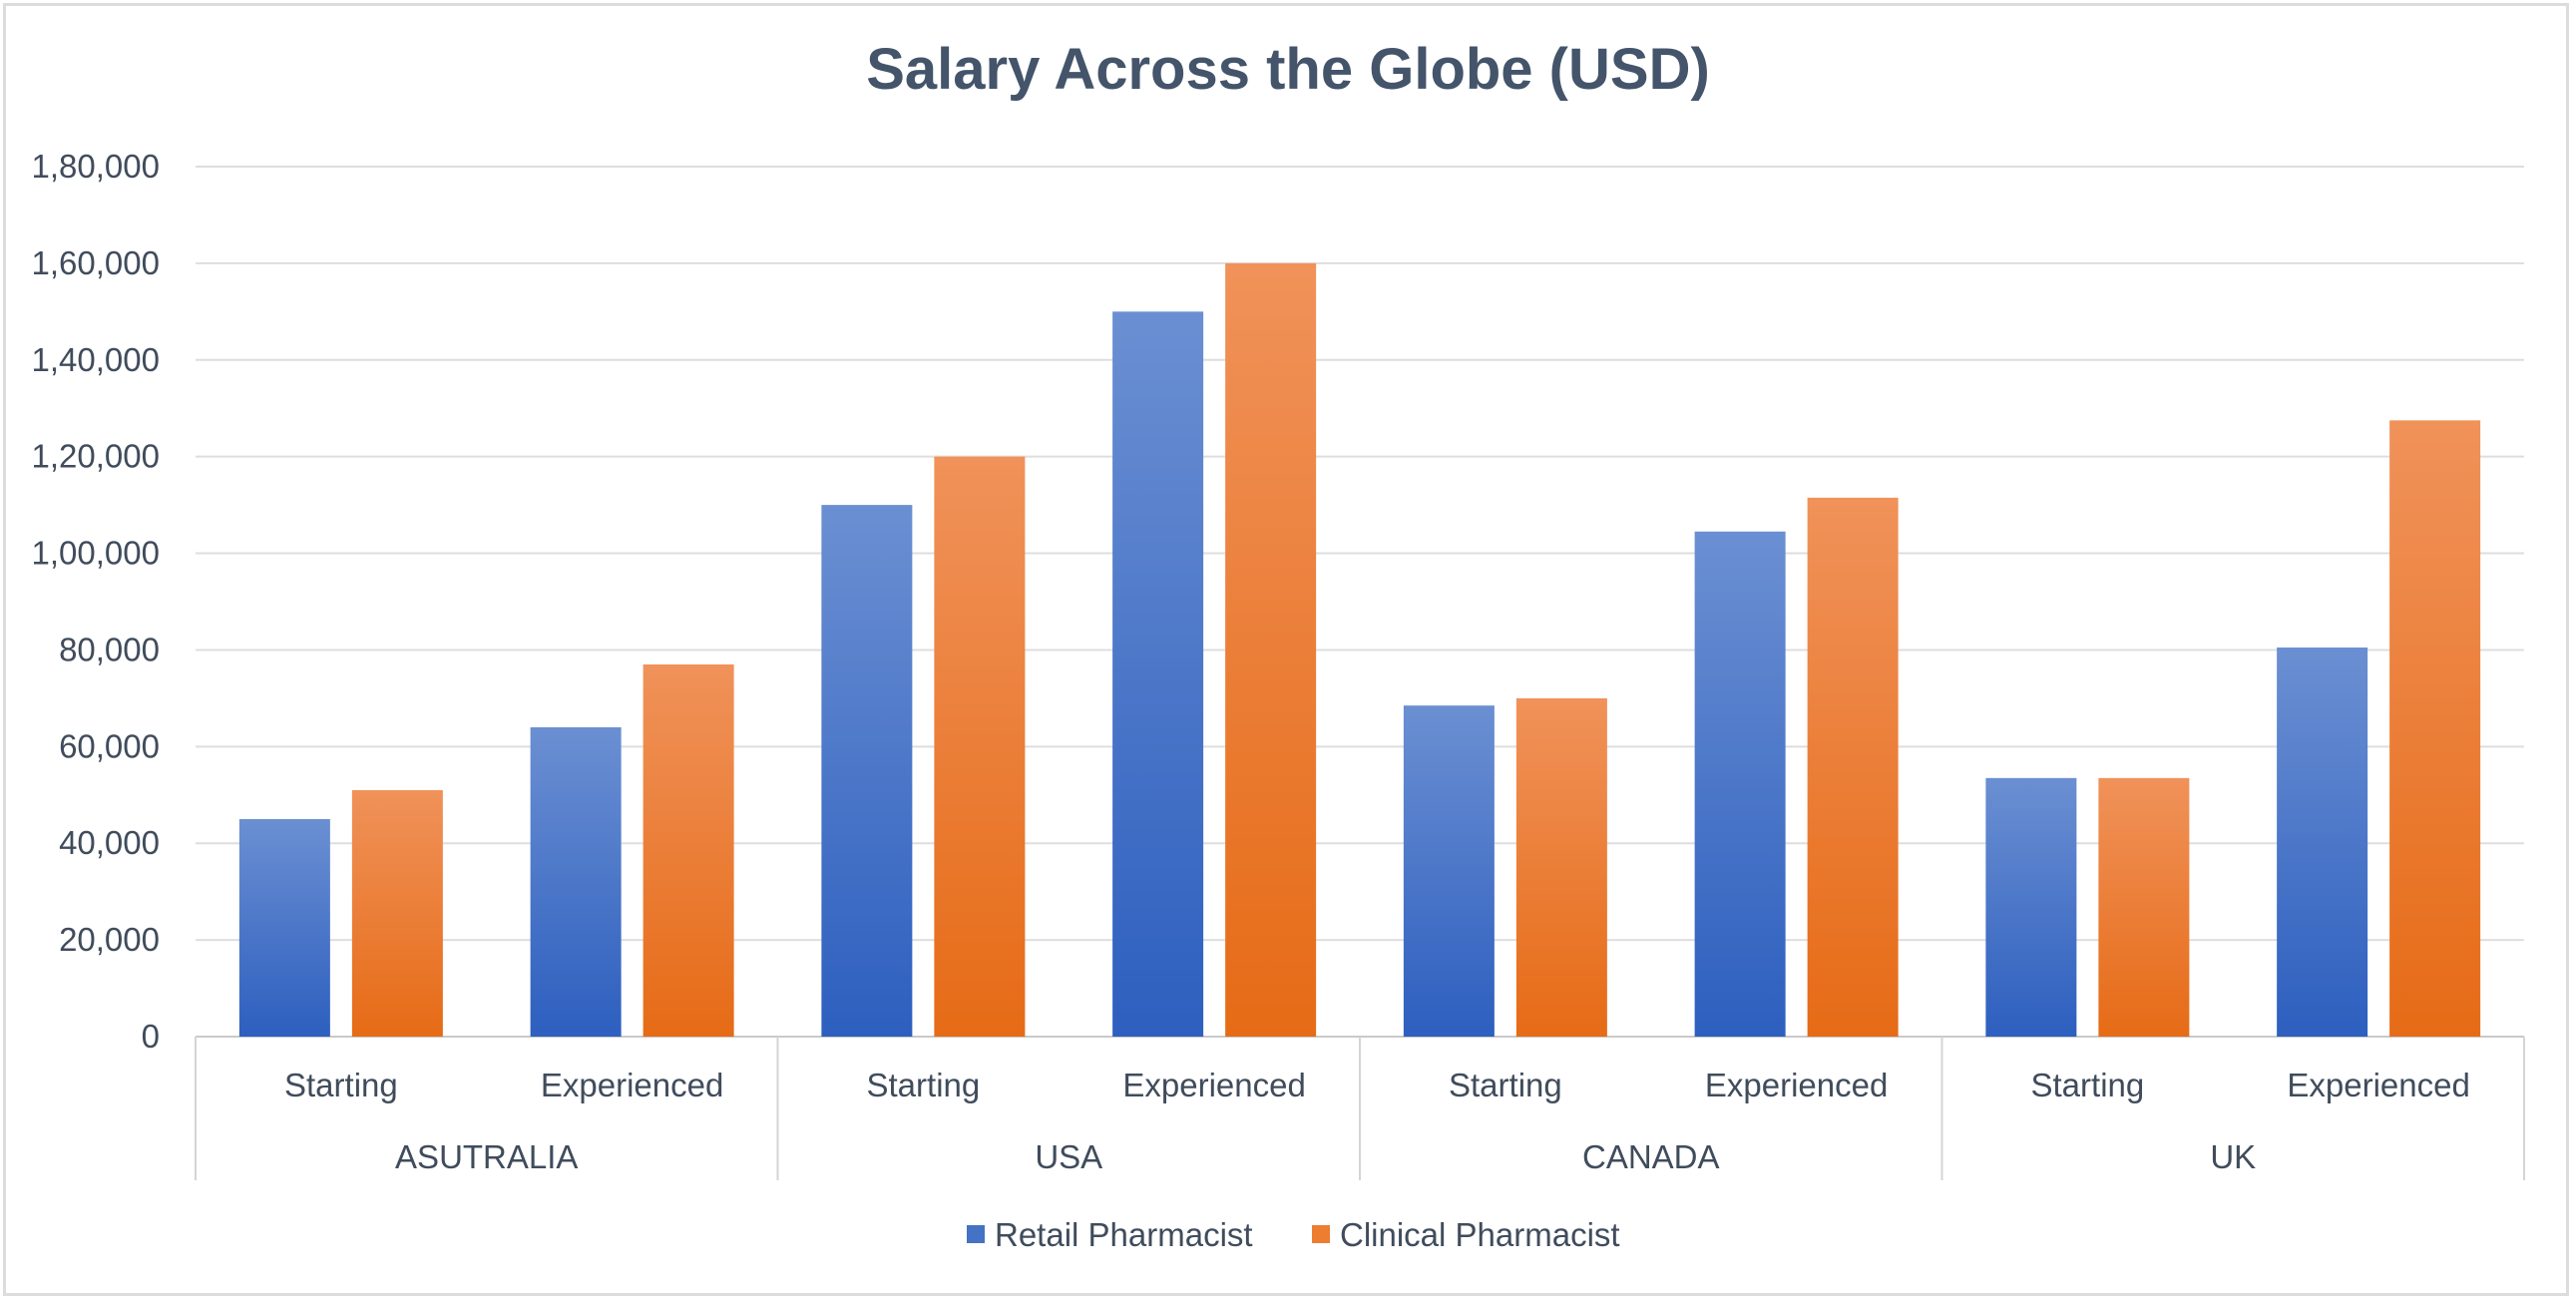 The width and height of the screenshot is (2576, 1303). I want to click on x-group-label: ASUTRALIA, so click(486, 1157).